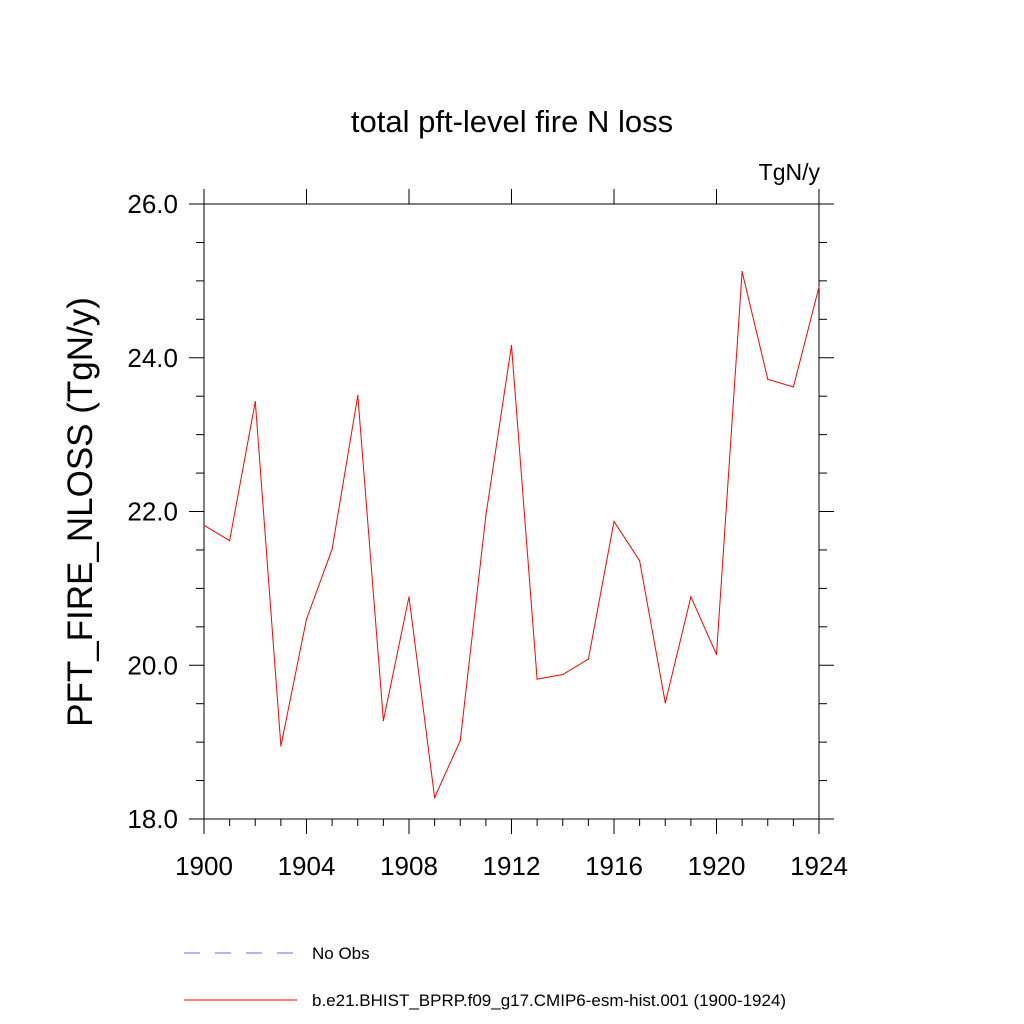 Image resolution: width=1024 pixels, height=1024 pixels. I want to click on y-tick-label: 24.0, so click(152, 358).